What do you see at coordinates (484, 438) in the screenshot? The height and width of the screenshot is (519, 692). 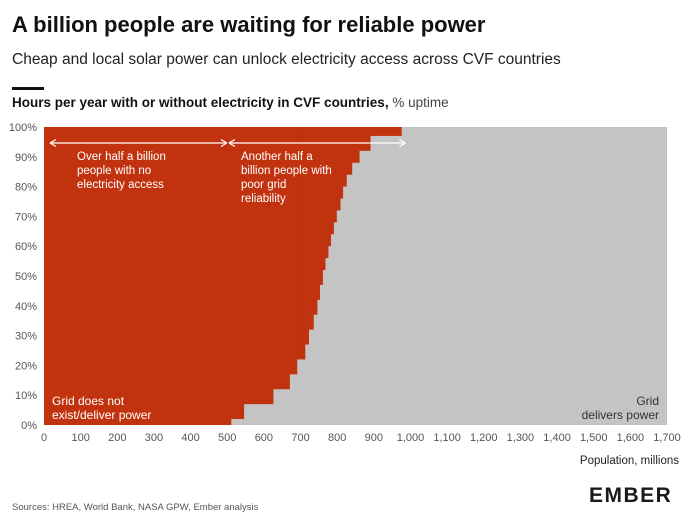 I see `x-tick-label: 1,200` at bounding box center [484, 438].